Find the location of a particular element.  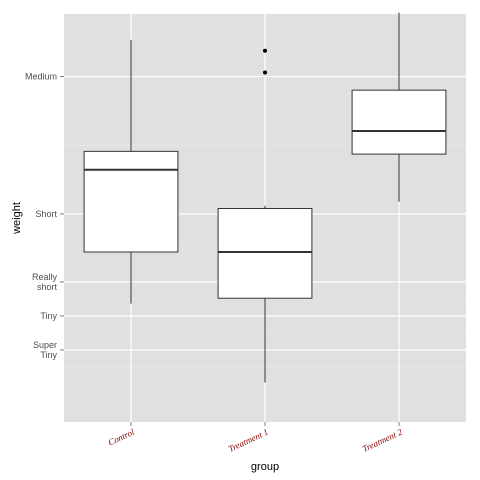

y-tick-label: Medium is located at coordinates (41, 77).